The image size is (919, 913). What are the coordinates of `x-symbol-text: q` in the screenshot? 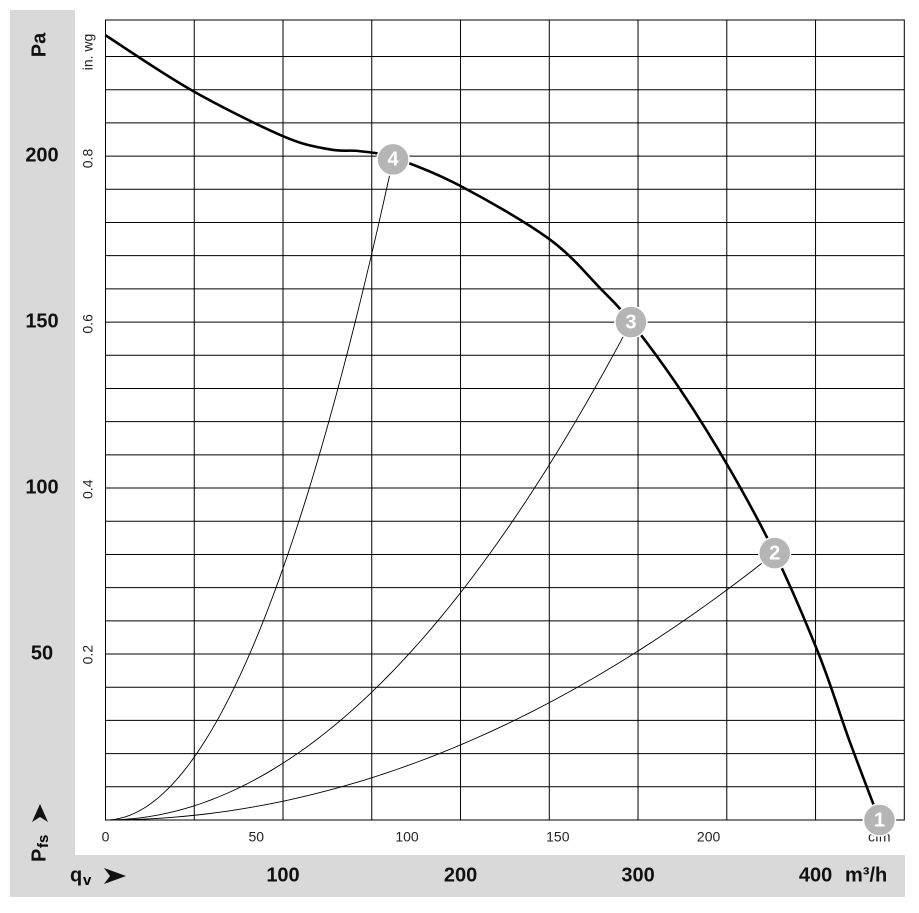 It's located at (76, 875).